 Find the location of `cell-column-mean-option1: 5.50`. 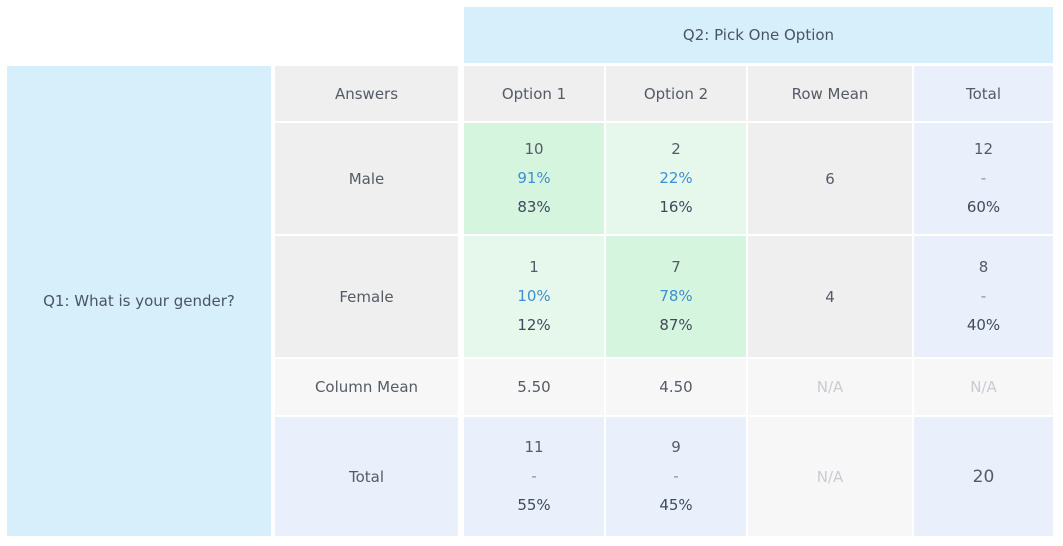

cell-column-mean-option1: 5.50 is located at coordinates (534, 387).